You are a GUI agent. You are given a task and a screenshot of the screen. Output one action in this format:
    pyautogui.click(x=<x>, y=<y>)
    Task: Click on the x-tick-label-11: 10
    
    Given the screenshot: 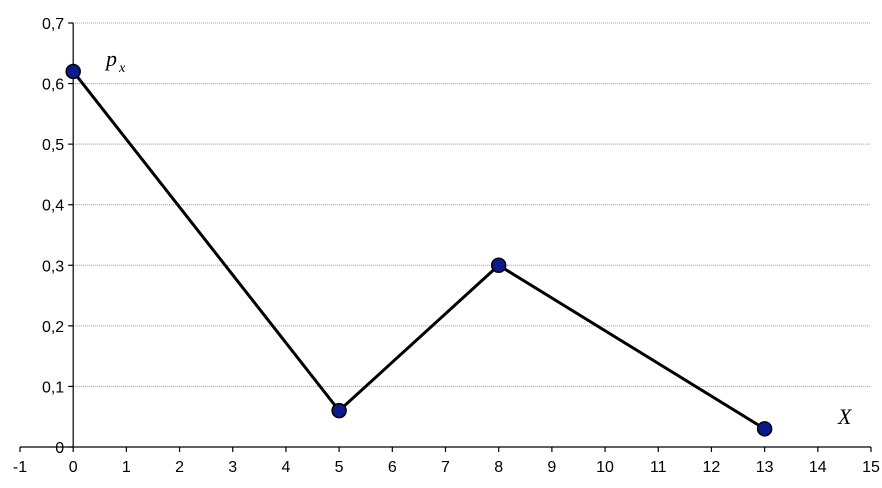 What is the action you would take?
    pyautogui.click(x=605, y=467)
    